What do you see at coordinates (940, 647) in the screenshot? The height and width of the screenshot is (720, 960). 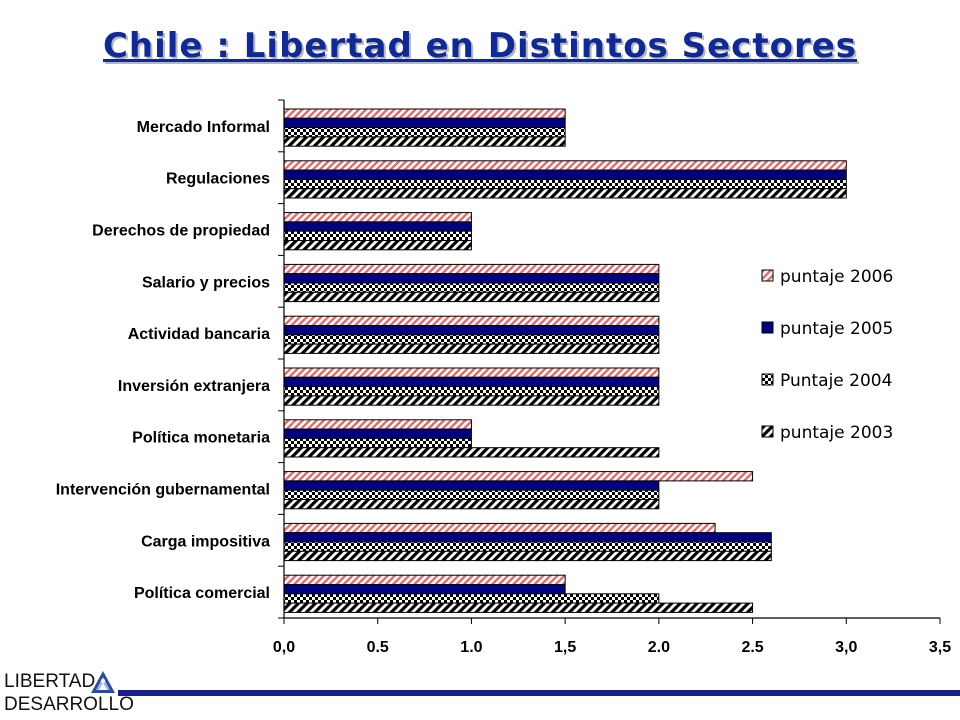 I see `x-tick-label: 3,5` at bounding box center [940, 647].